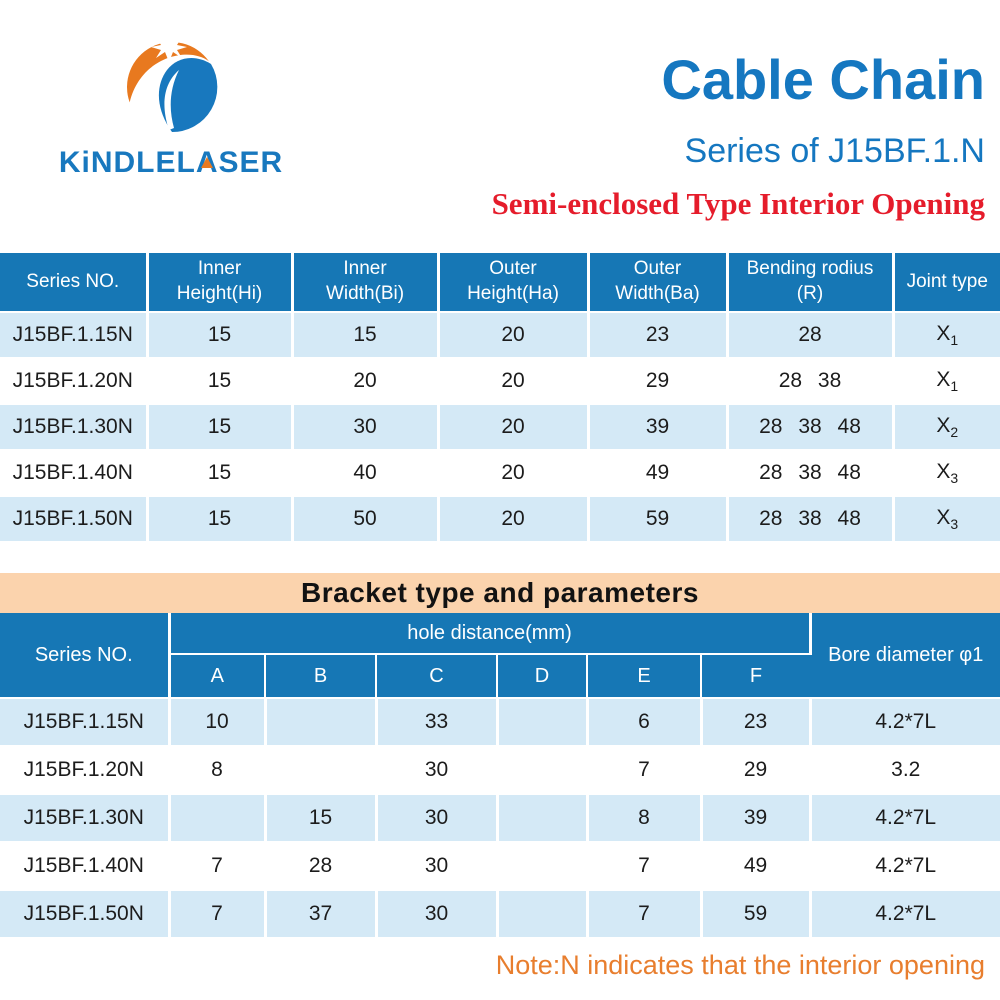 The width and height of the screenshot is (1000, 1000). I want to click on value-cell: 10, so click(218, 722).